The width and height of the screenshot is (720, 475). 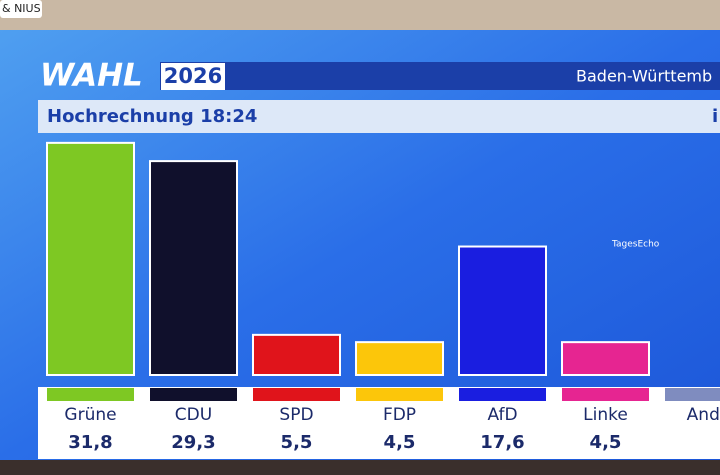 I want to click on source-tag: & NIUS, so click(x=21, y=8).